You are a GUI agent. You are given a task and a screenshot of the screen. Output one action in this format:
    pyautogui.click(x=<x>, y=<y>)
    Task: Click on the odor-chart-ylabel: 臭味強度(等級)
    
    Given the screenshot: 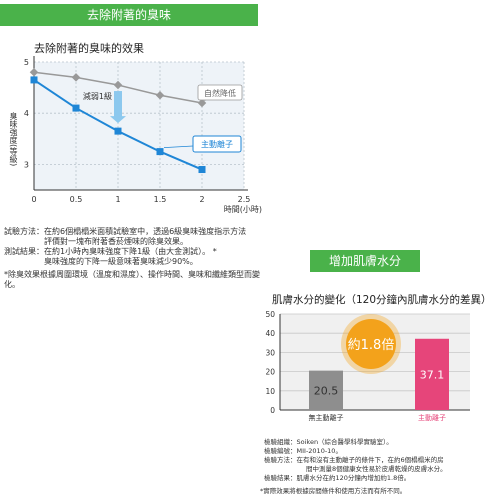 What is the action you would take?
    pyautogui.click(x=13, y=139)
    